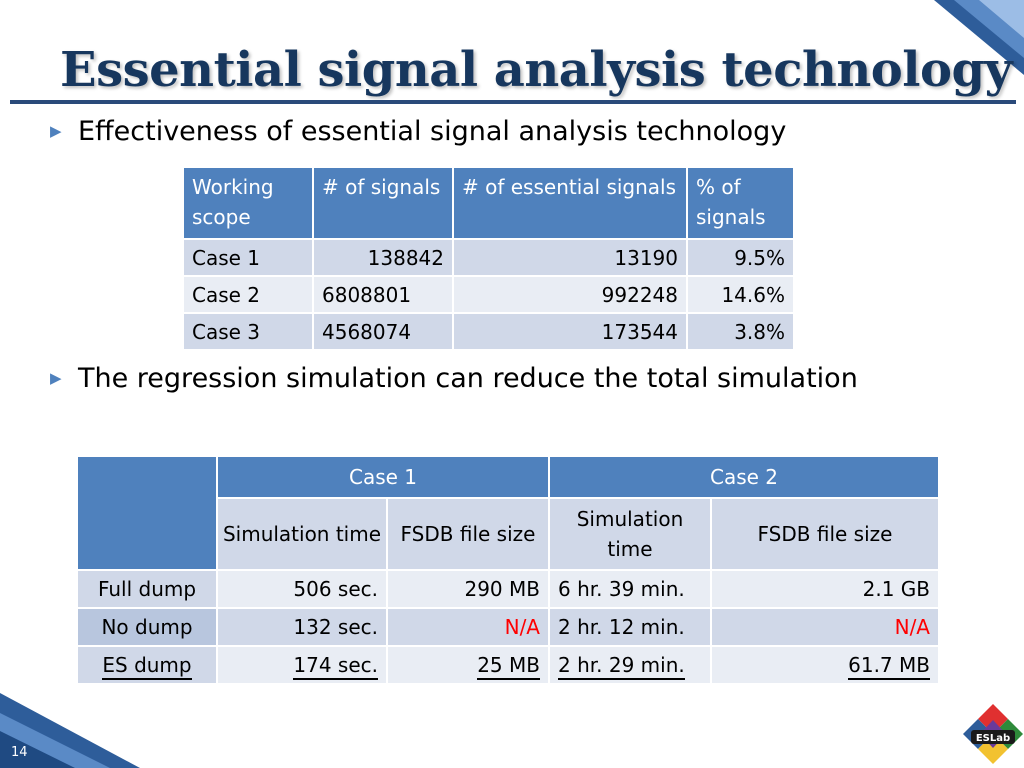 The width and height of the screenshot is (1024, 768). Describe the element at coordinates (825, 589) in the screenshot. I see `table-cell: 2.1 GB` at that location.